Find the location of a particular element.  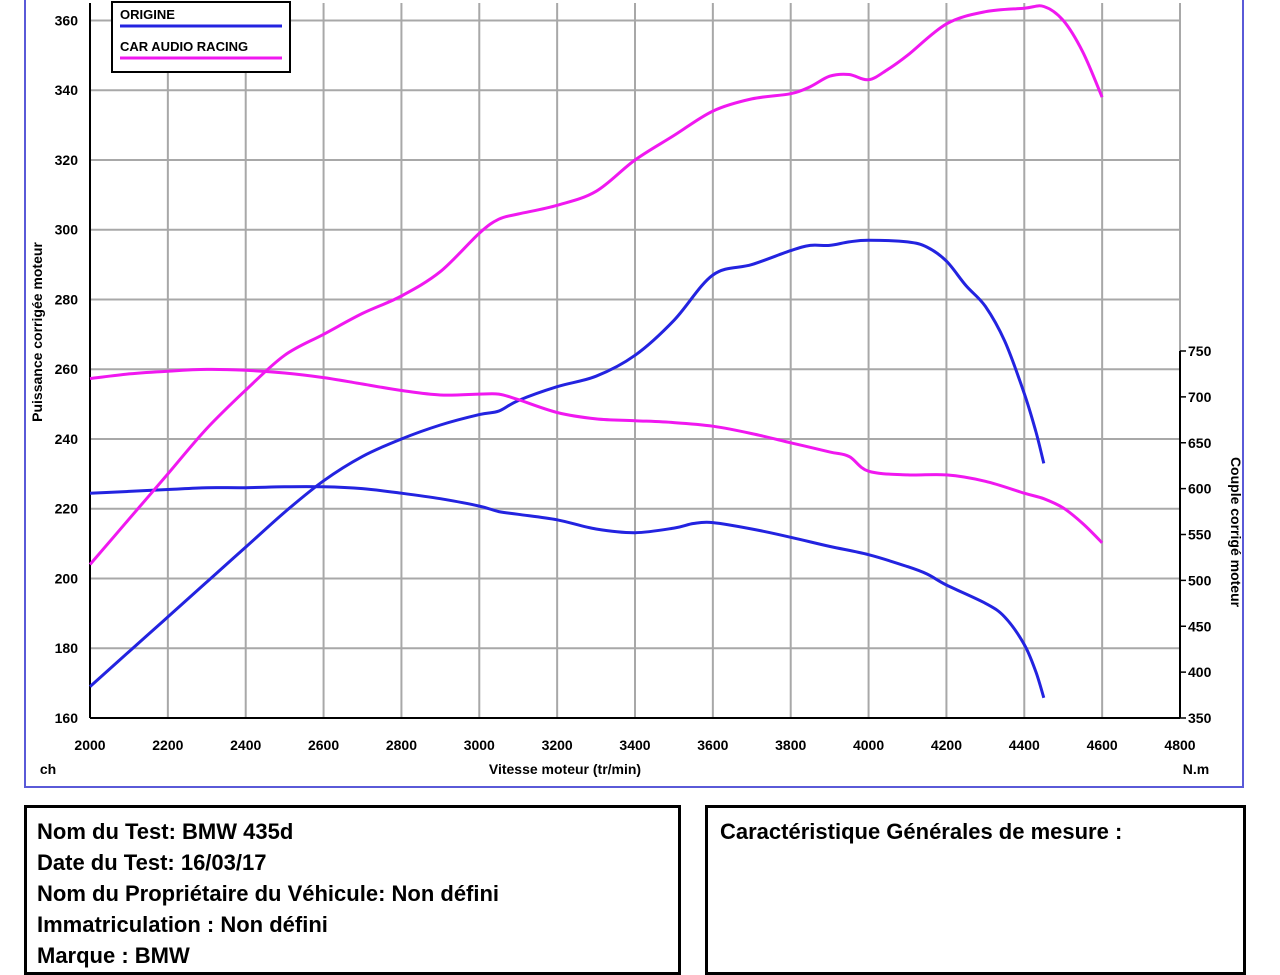

vehicle-brand: Marque : BMW is located at coordinates (113, 955).